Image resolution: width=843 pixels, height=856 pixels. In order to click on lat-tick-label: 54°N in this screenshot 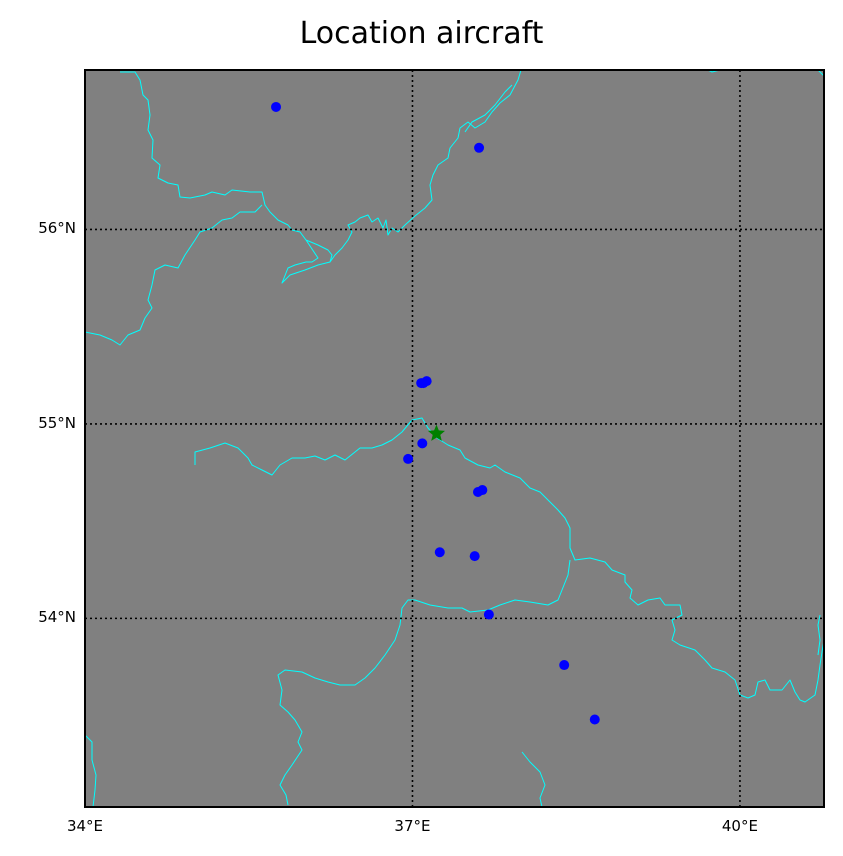, I will do `click(57, 617)`.